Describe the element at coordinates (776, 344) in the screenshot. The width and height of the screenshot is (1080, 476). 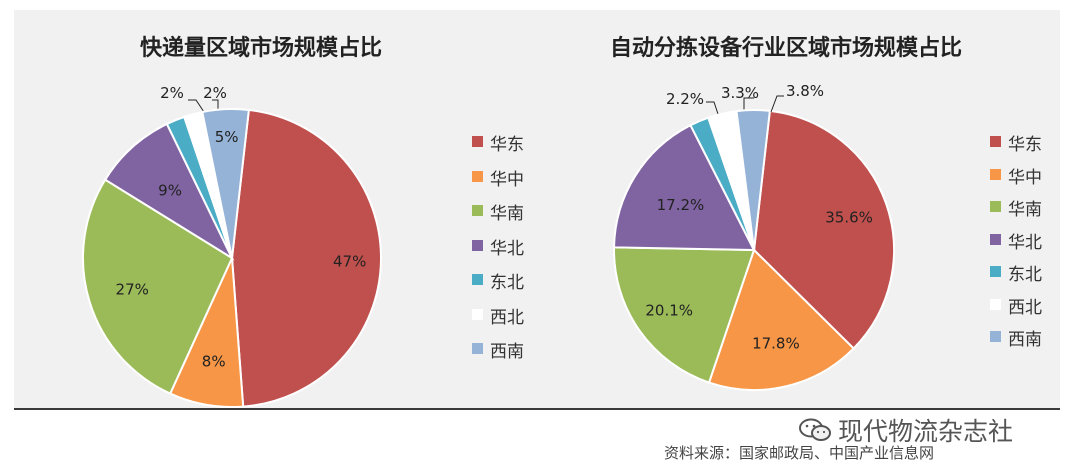
I see `pie2-label-1: 17.8%` at that location.